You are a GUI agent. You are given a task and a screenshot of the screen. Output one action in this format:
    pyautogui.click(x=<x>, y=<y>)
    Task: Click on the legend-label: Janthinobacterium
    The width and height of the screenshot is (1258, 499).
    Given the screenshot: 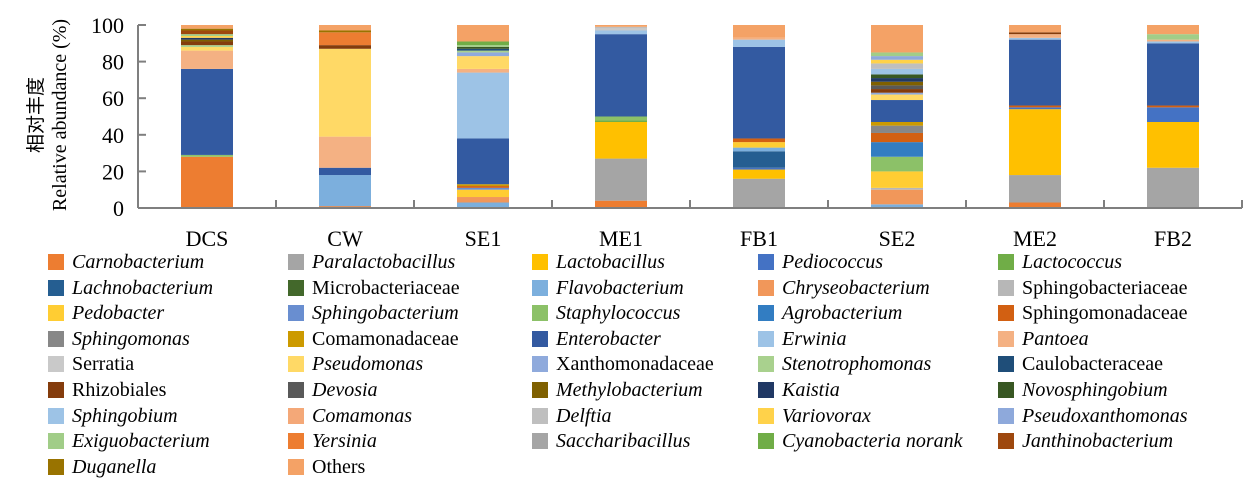 What is the action you would take?
    pyautogui.click(x=1098, y=441)
    